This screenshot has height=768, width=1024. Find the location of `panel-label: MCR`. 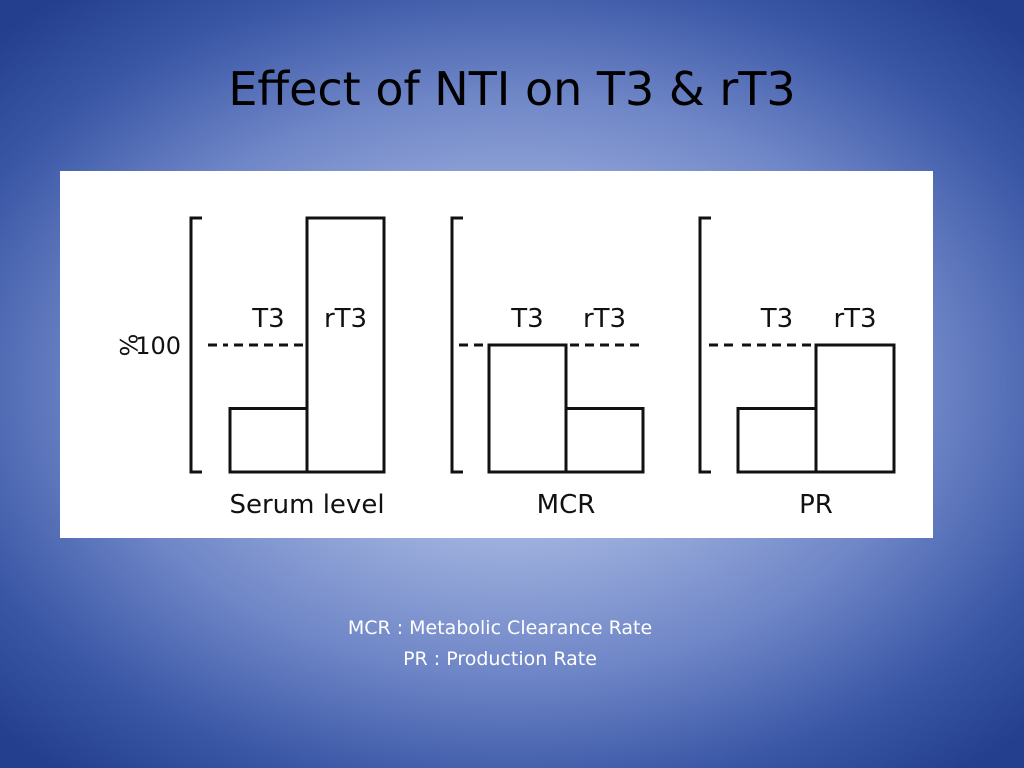

panel-label: MCR is located at coordinates (566, 505).